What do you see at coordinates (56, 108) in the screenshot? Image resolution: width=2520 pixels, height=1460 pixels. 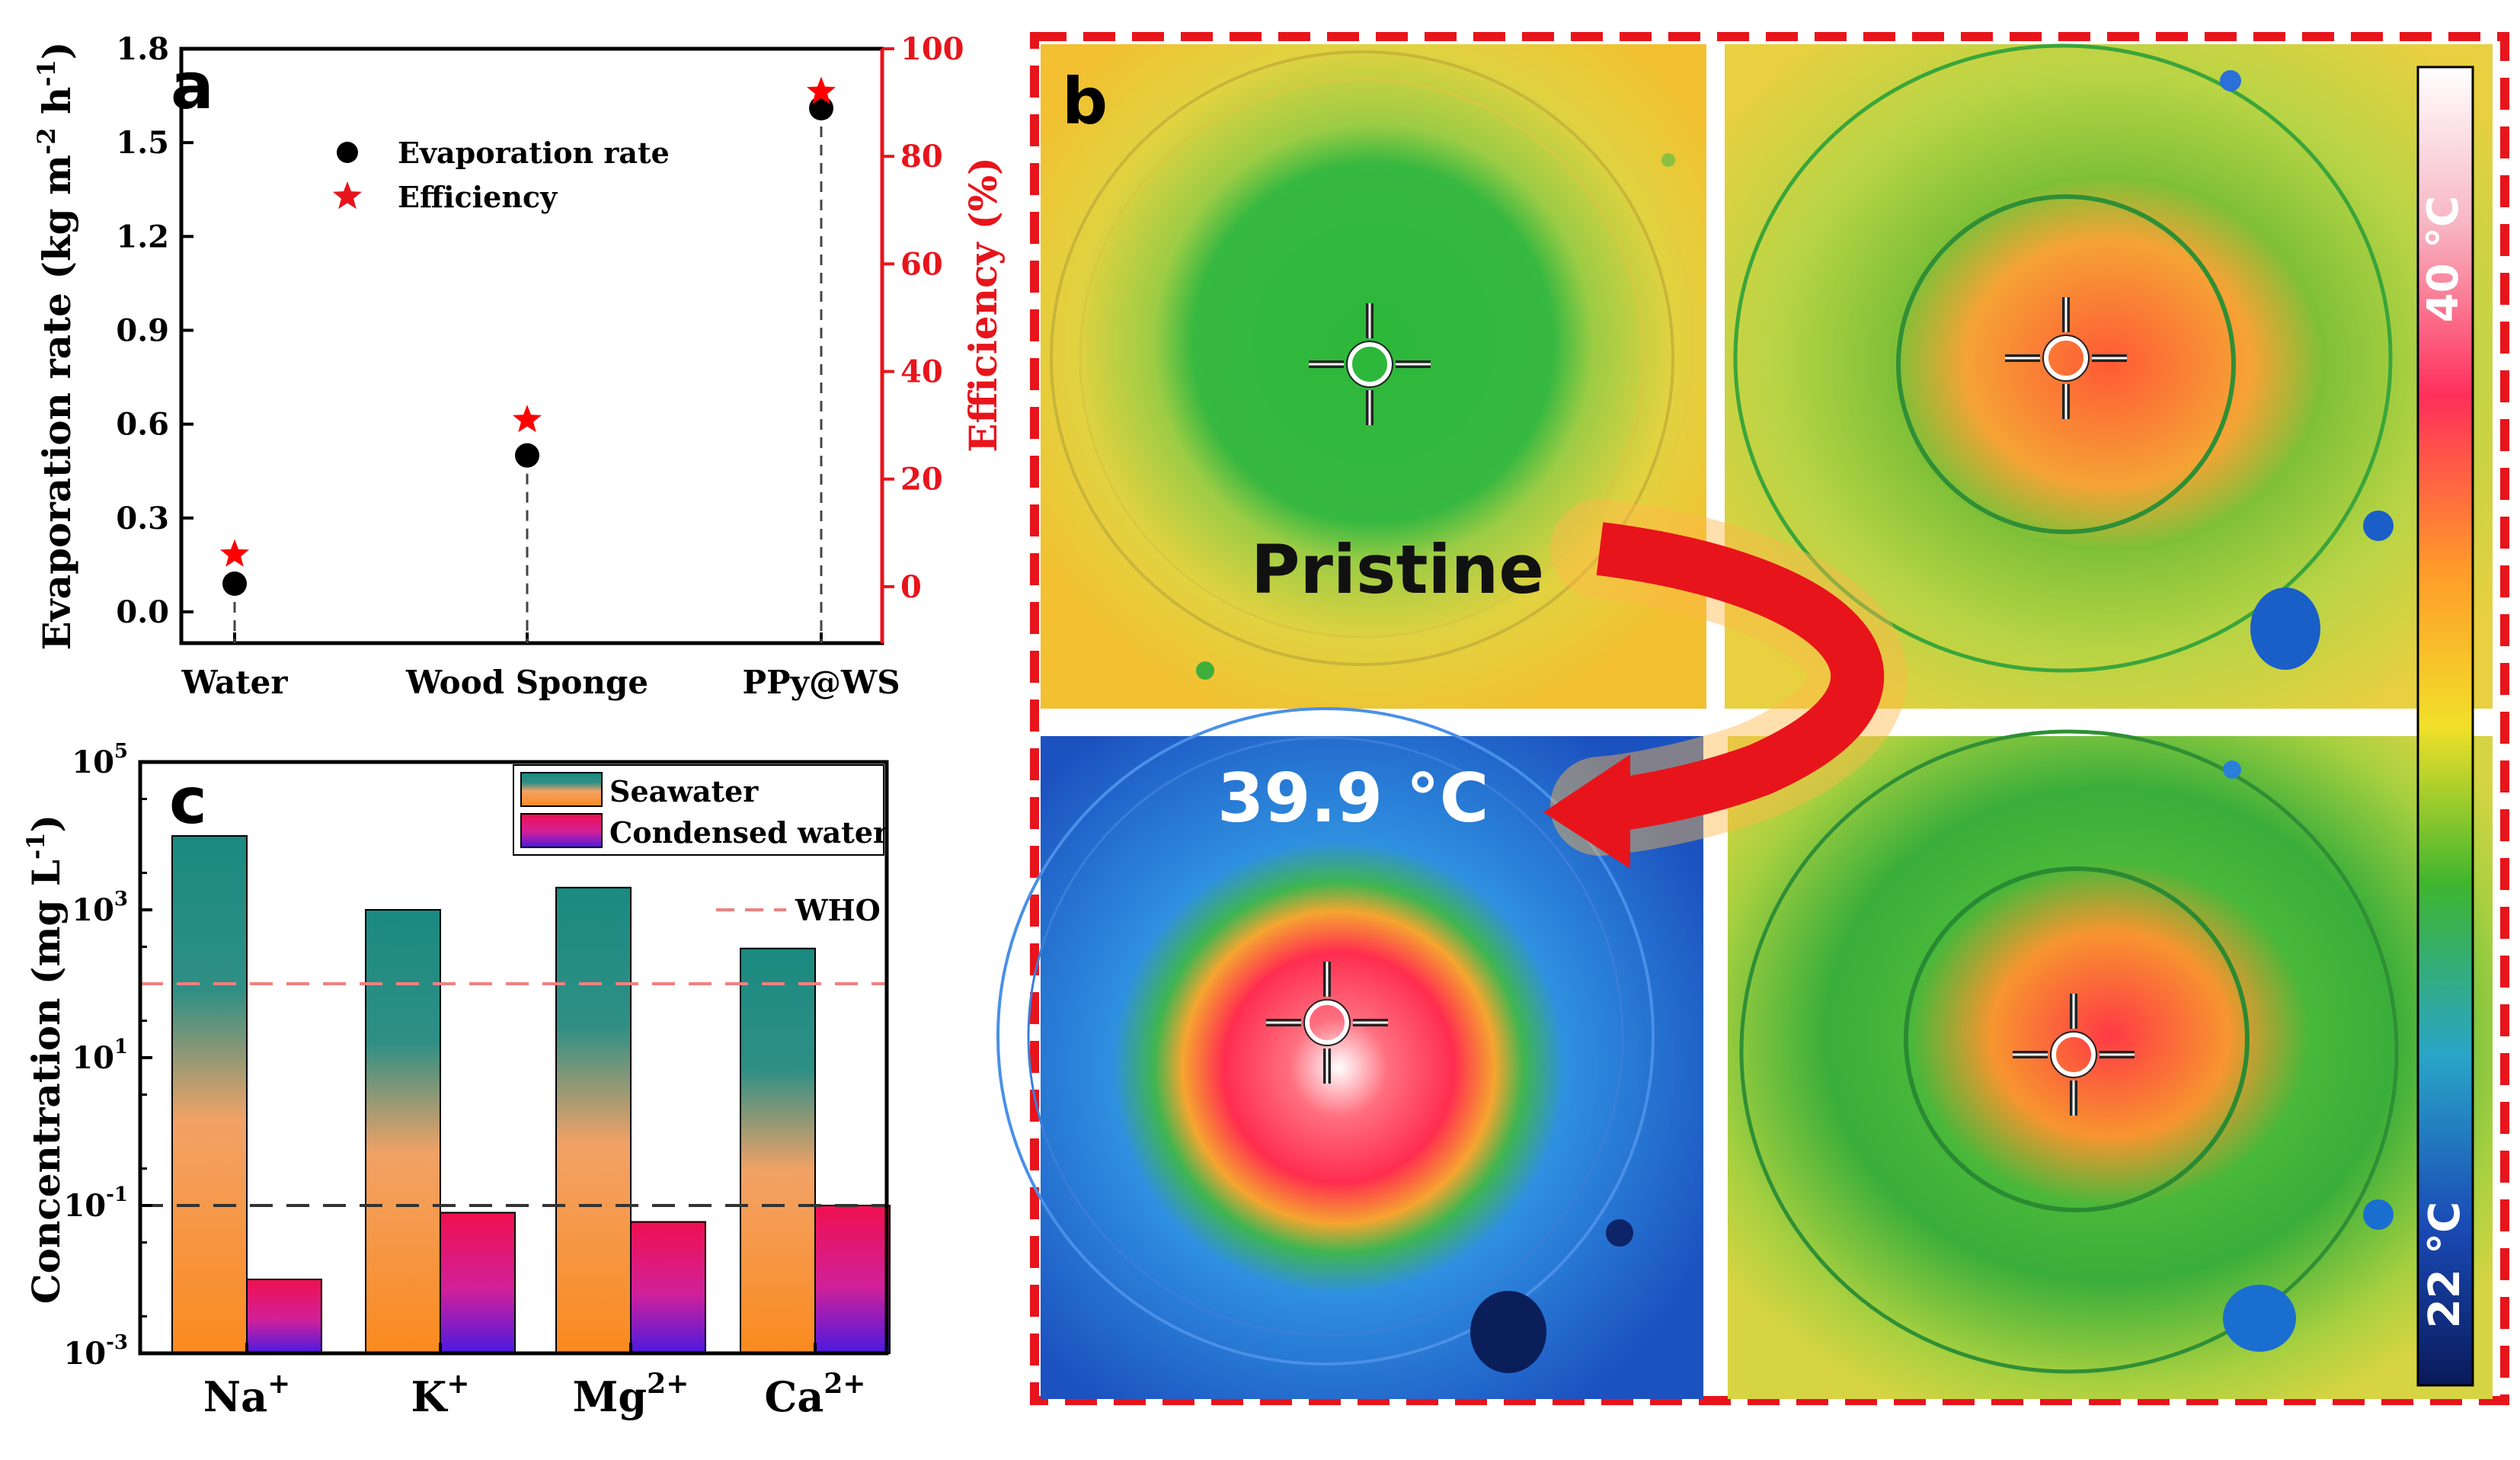 I see `panel-a-ylabel-mid: h` at bounding box center [56, 108].